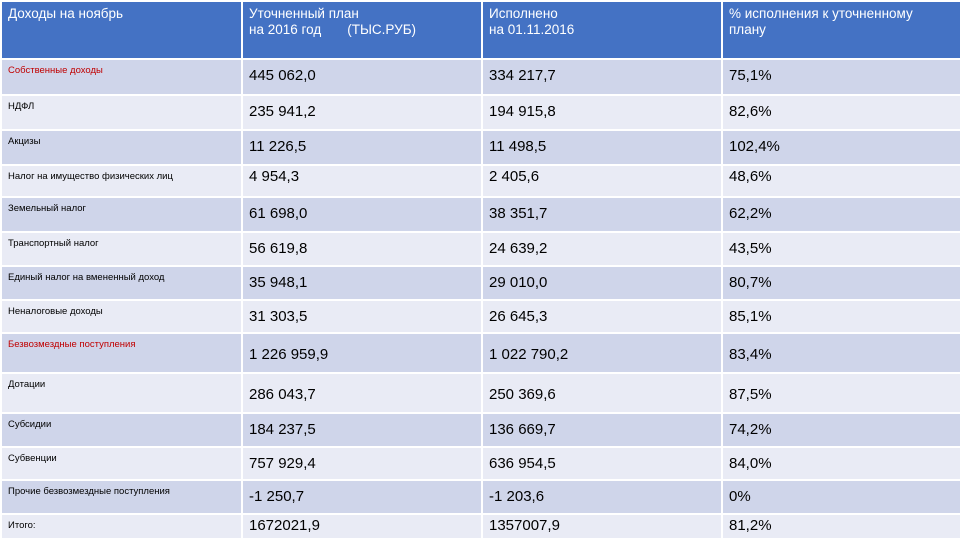  I want to click on header-percent: % исполнения к уточненному плану, so click(840, 30).